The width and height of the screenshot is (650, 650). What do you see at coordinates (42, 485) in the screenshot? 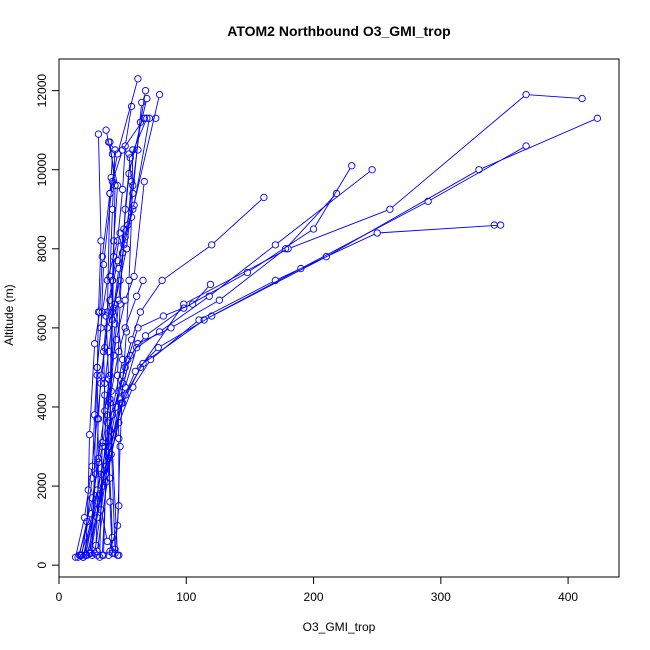
I see `y-tick-label: 2000` at bounding box center [42, 485].